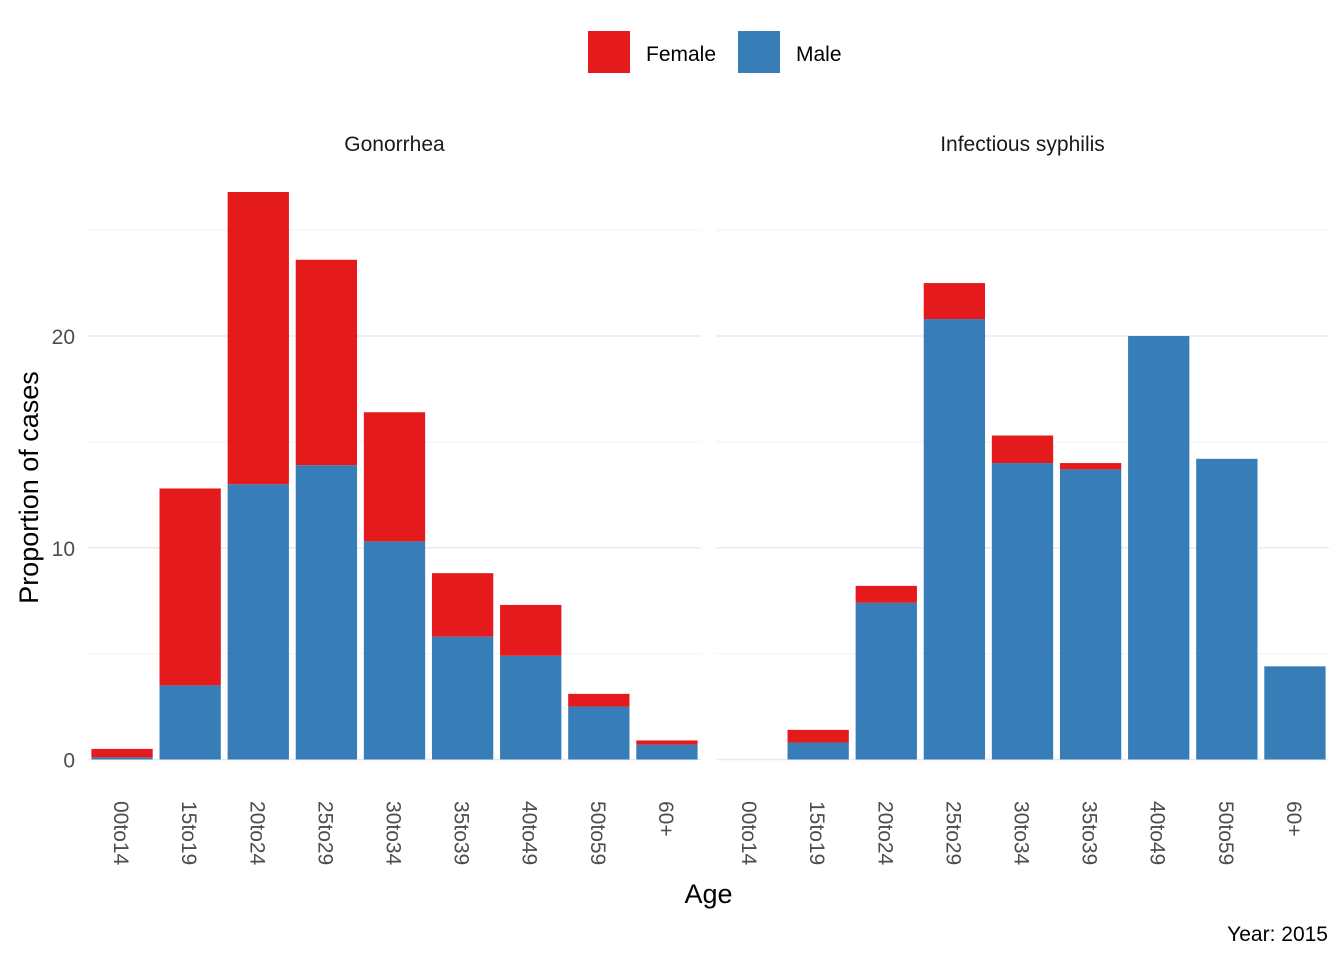 This screenshot has width=1344, height=960. I want to click on legend: Female Male, so click(715, 52).